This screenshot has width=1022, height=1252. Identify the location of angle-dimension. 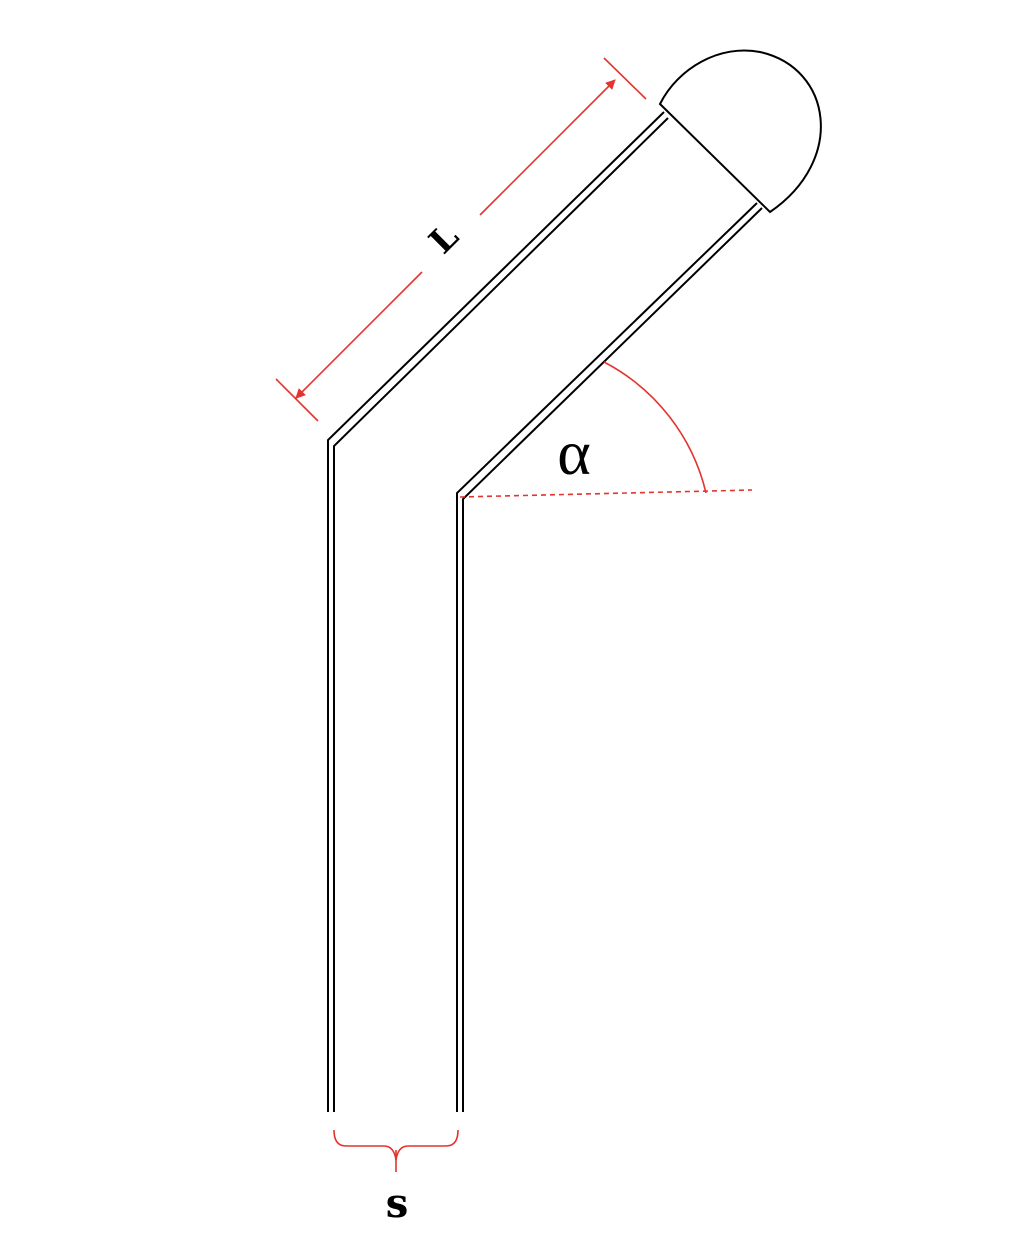
(606, 429).